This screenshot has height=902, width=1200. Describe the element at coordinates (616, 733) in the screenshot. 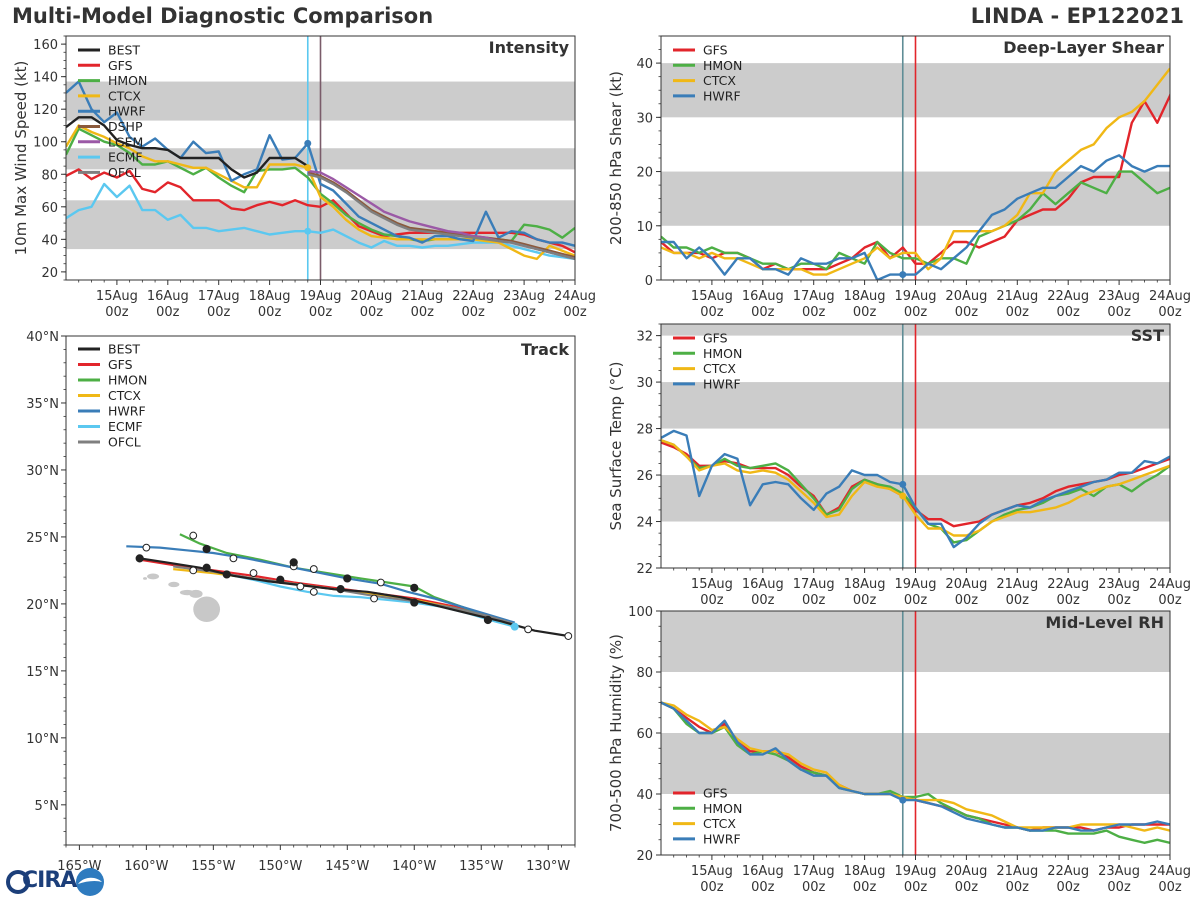

I see `y-axis-label: 700-500 hPa Humidity (%)` at that location.